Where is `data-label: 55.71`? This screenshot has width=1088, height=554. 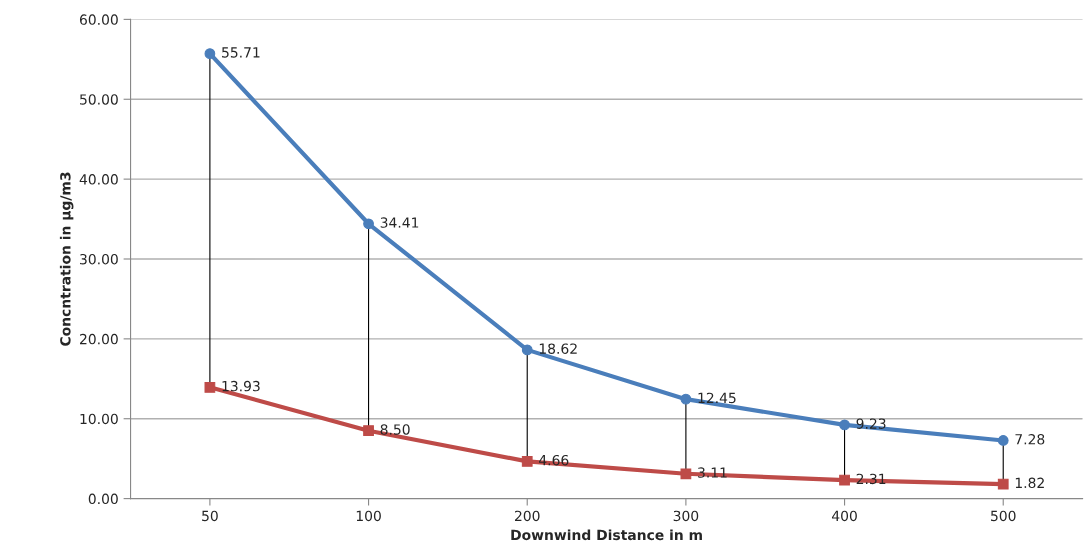 data-label: 55.71 is located at coordinates (241, 52).